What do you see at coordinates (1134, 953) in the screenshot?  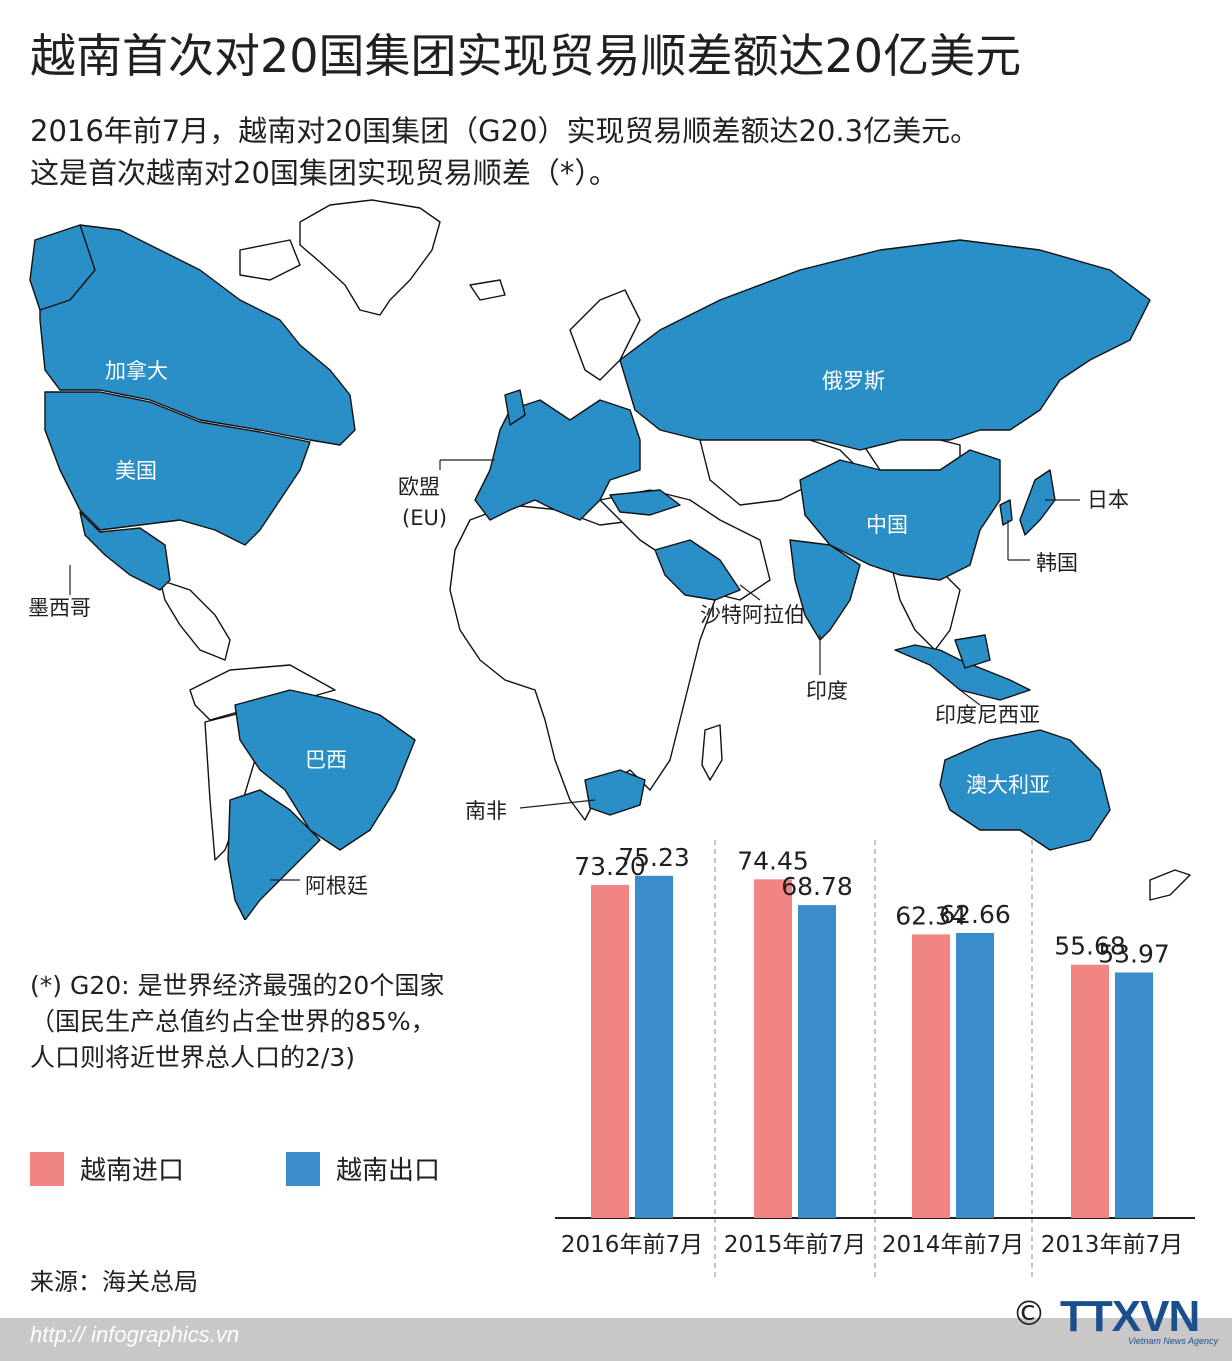 I see `data-label-export: 53.97` at bounding box center [1134, 953].